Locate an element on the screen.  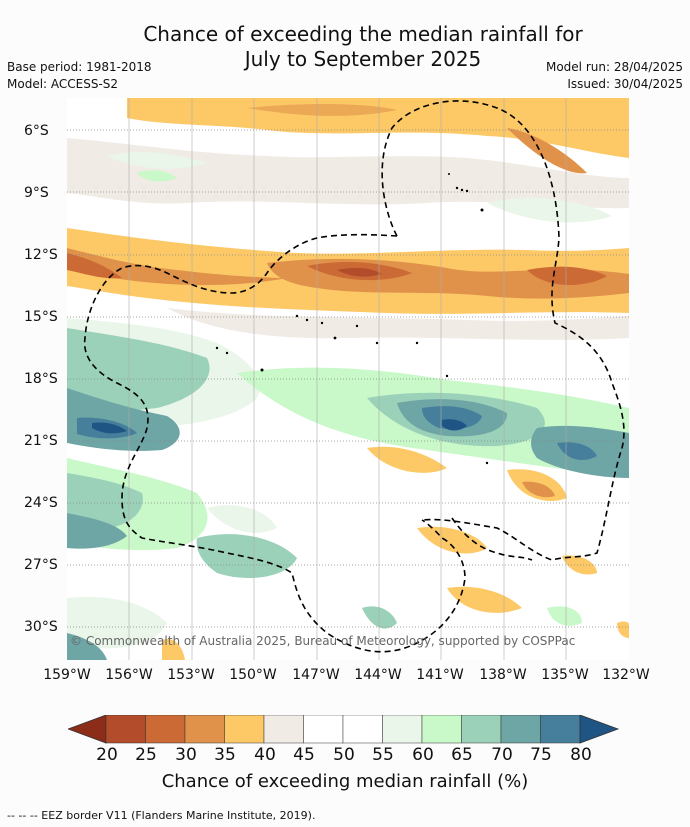
colorbar-tick: 55 is located at coordinates (383, 755).